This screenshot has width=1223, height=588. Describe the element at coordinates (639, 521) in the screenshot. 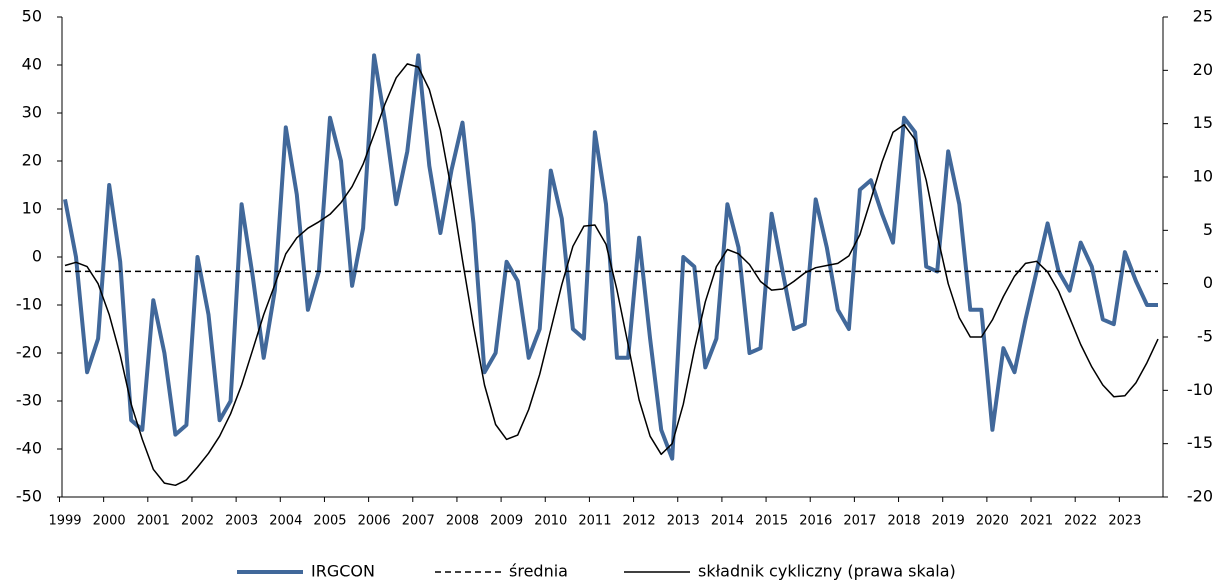

I see `x-tick-label: 2012` at that location.